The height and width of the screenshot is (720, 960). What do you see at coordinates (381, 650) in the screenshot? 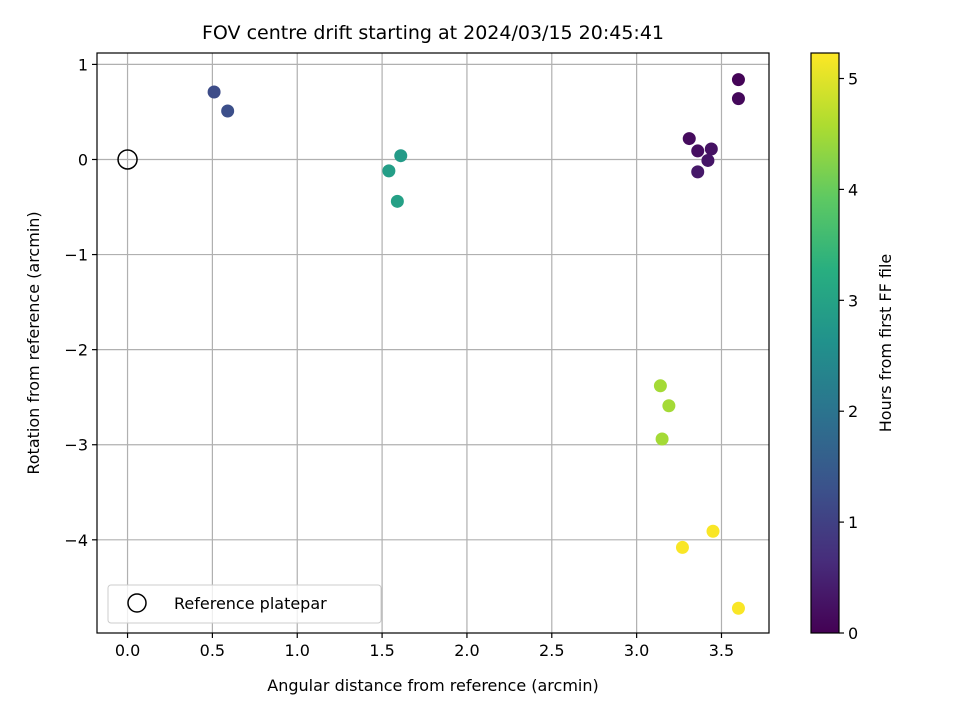
I see `x-tick-label: 1.5` at bounding box center [381, 650].